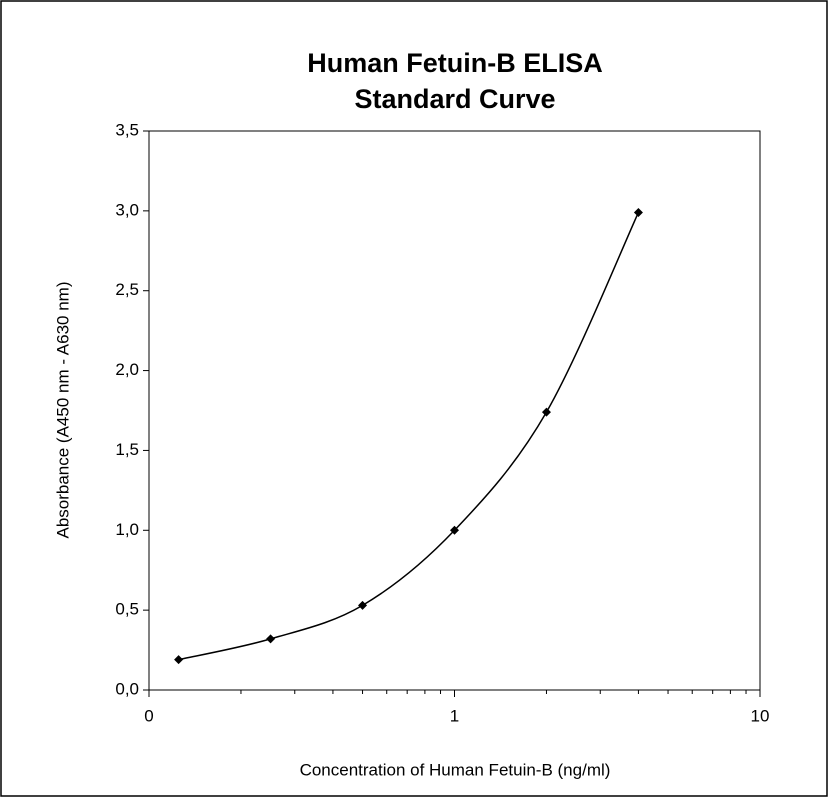  Describe the element at coordinates (455, 769) in the screenshot. I see `x-axis-label: Concentration of Human Fetuin-B (ng/ml)` at that location.